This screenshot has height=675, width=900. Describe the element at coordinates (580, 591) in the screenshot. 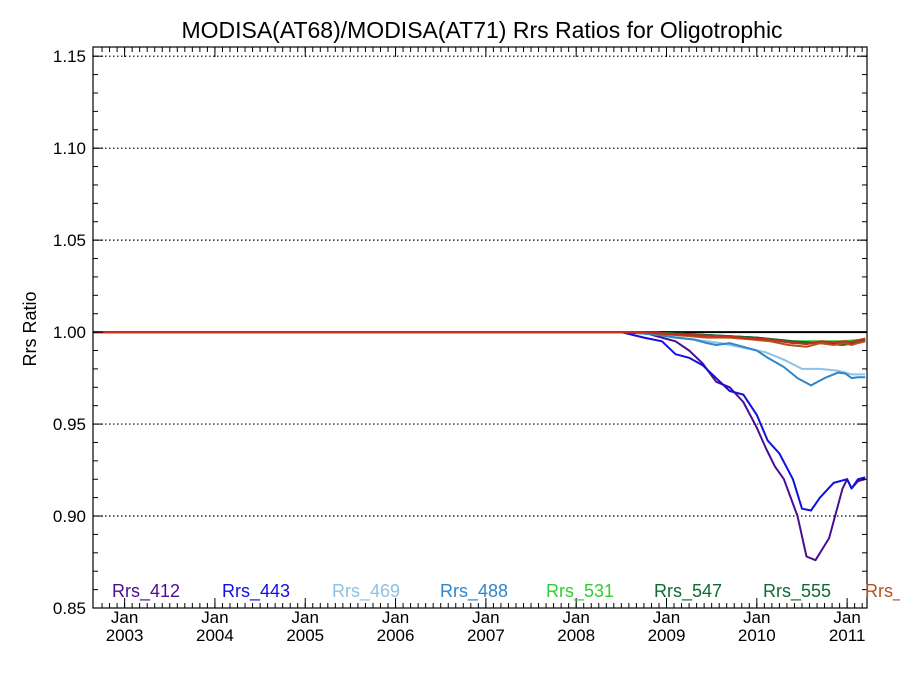

I see `legend-label: Rrs_531` at that location.